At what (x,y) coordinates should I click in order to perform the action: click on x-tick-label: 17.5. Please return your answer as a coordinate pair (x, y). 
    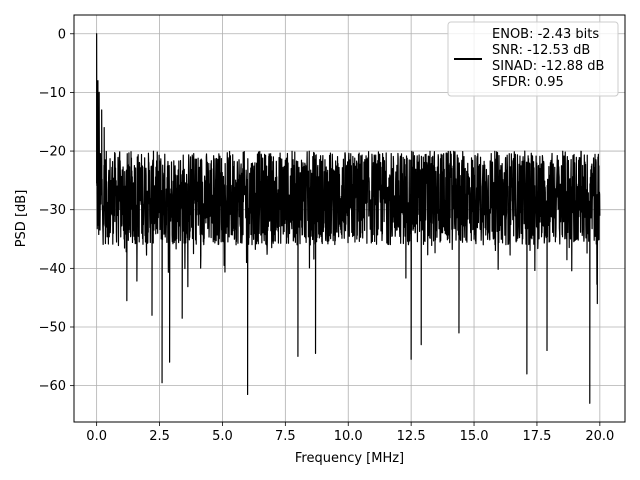
    Looking at the image, I should click on (536, 436).